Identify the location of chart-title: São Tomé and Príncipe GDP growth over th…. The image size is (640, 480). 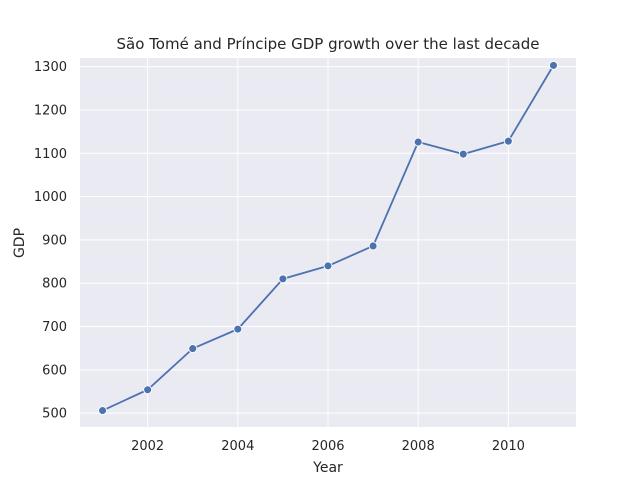
(328, 44).